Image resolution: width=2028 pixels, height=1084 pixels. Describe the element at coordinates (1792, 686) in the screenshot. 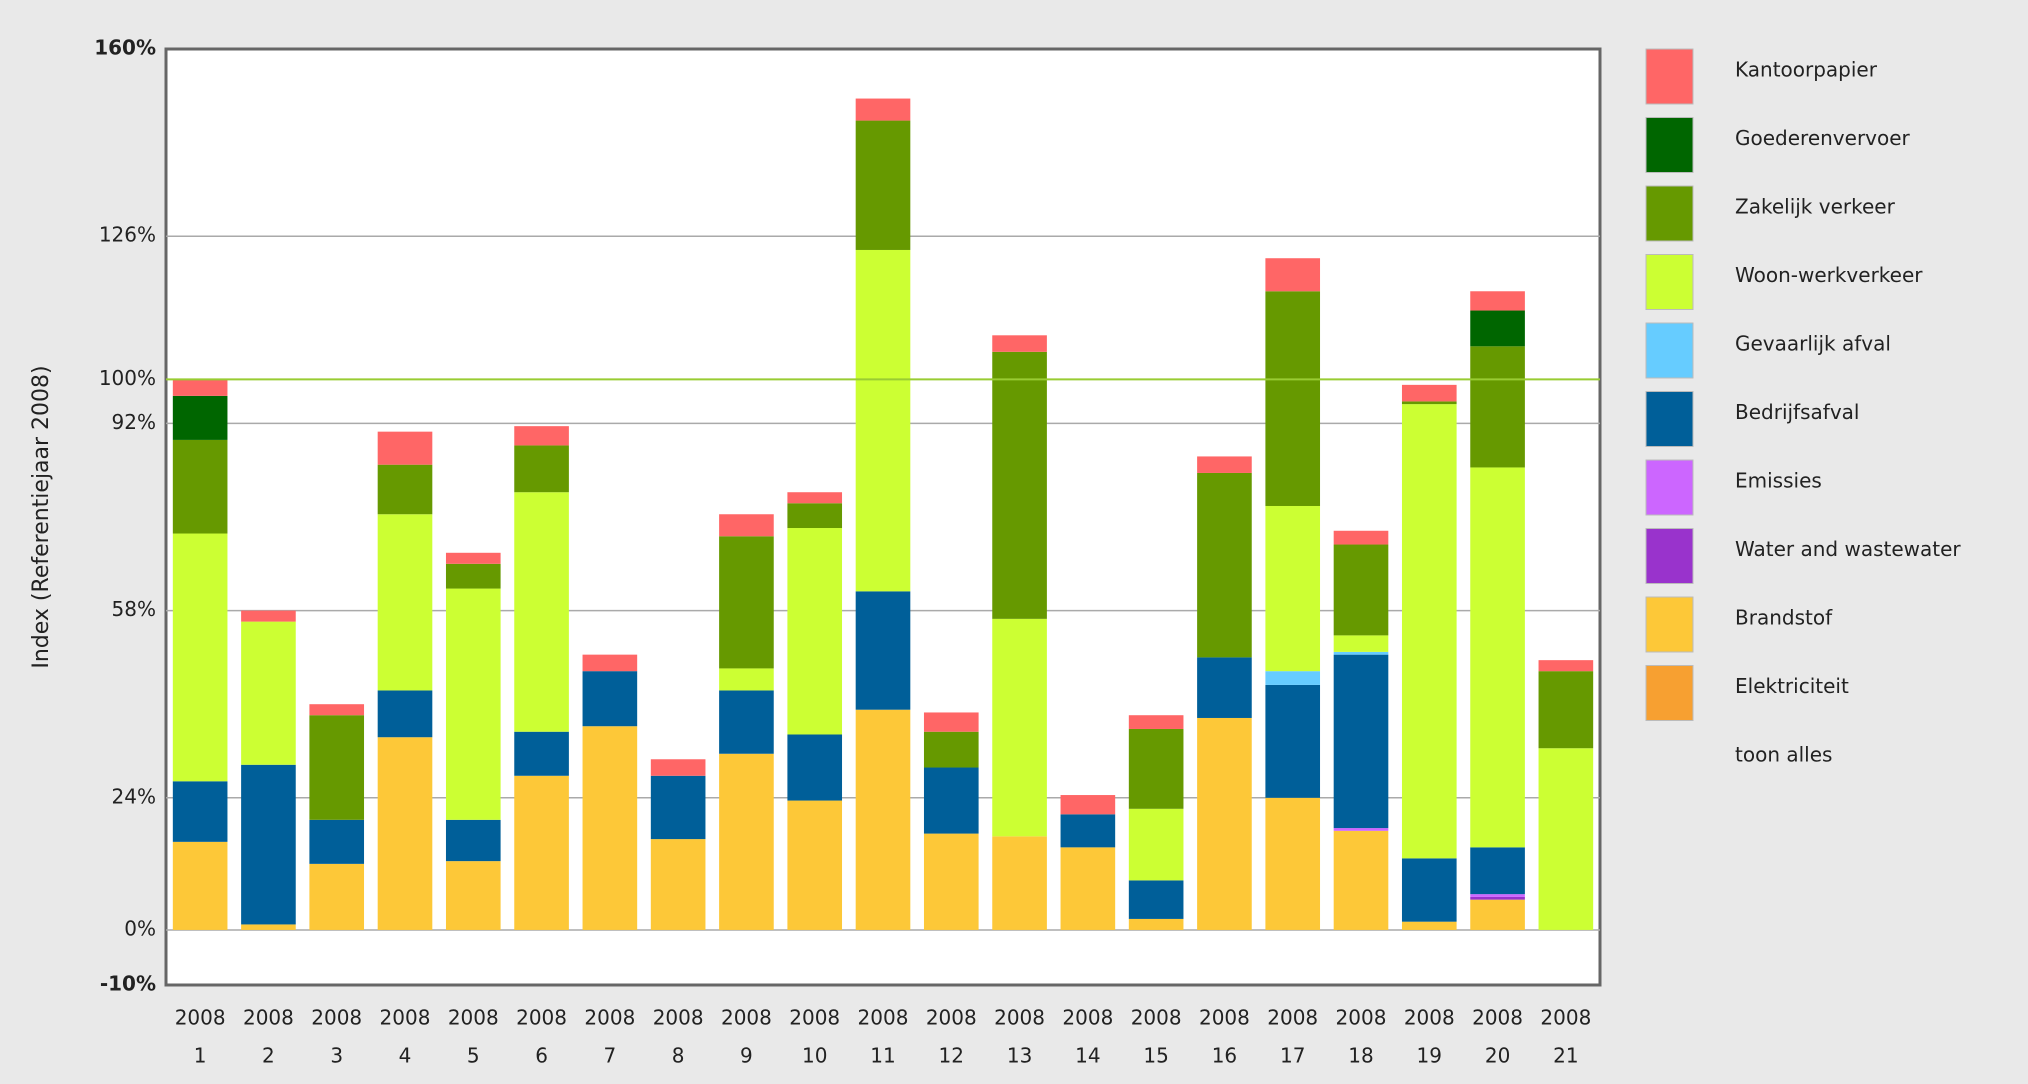

I see `legend-label: Elektriciteit` at that location.